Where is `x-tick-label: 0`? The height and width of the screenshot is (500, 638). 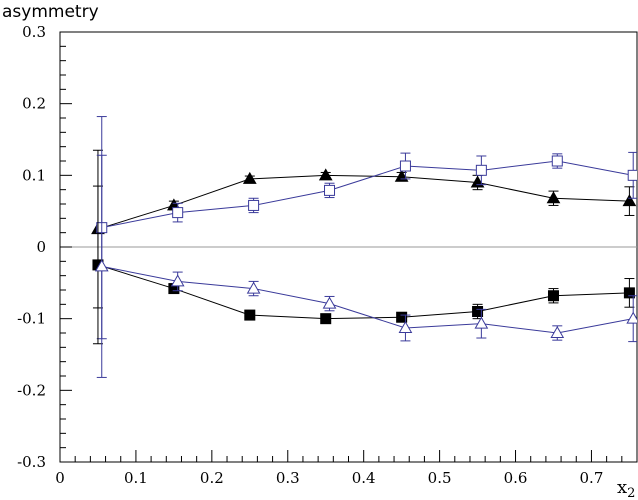 x-tick-label: 0 is located at coordinates (60, 478).